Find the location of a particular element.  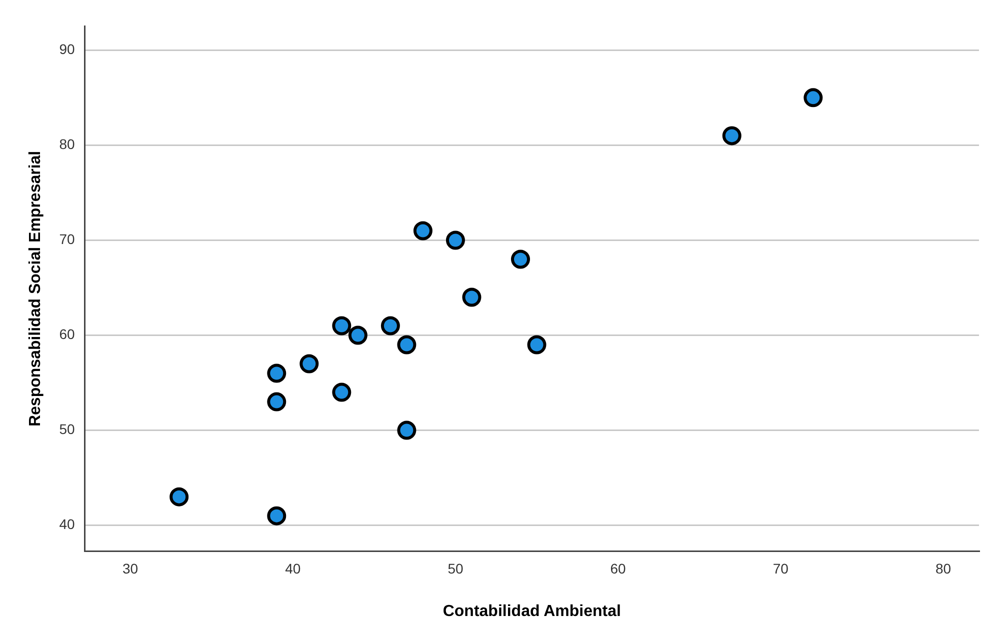

x-tick-label: 40 is located at coordinates (293, 568).